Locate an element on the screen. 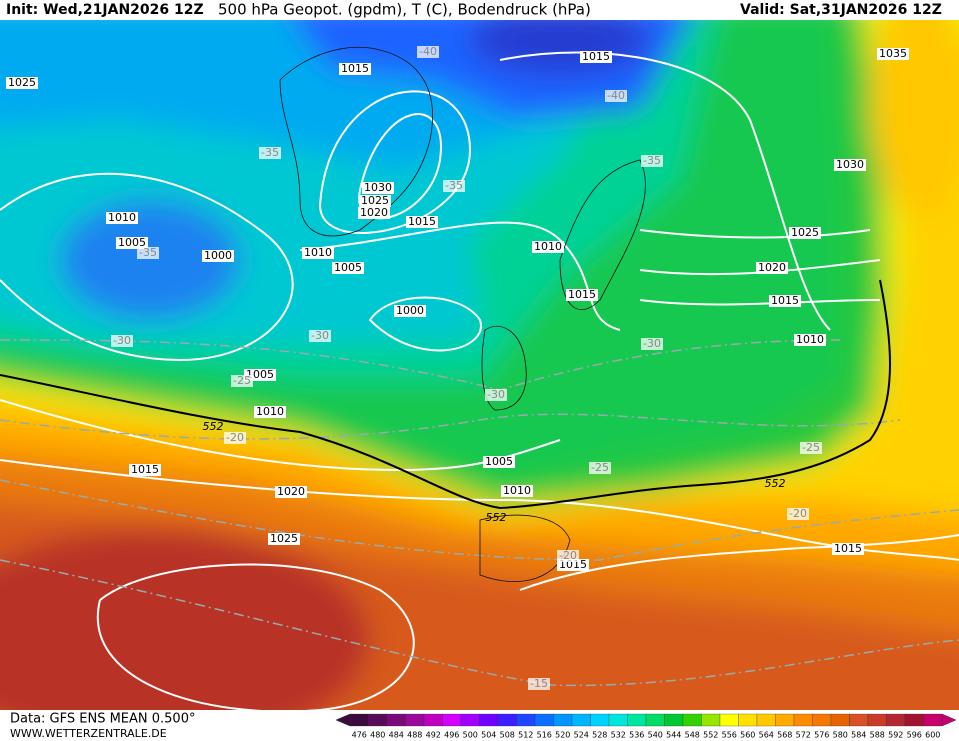  colorbar-label: 548 is located at coordinates (692, 735).